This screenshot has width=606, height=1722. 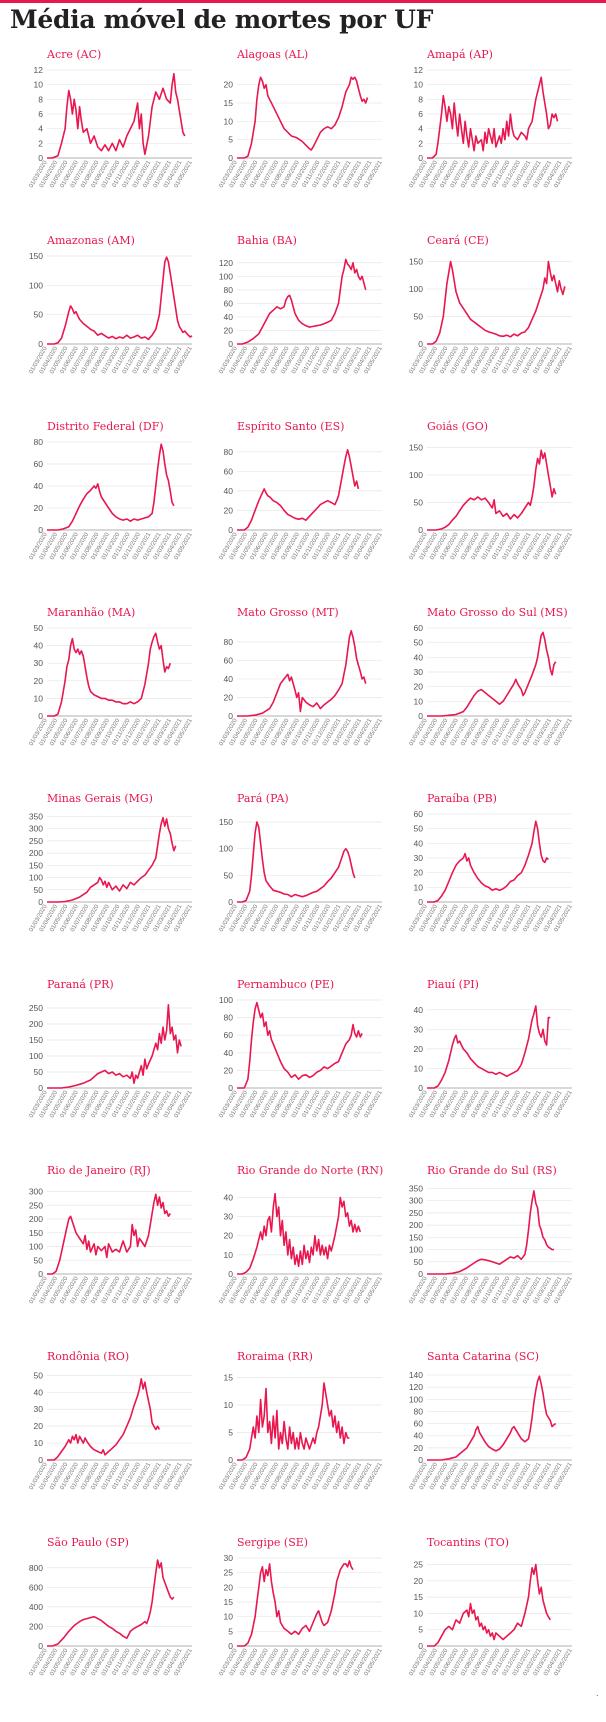 What do you see at coordinates (416, 1201) in the screenshot?
I see `y-tick-label: 300` at bounding box center [416, 1201].